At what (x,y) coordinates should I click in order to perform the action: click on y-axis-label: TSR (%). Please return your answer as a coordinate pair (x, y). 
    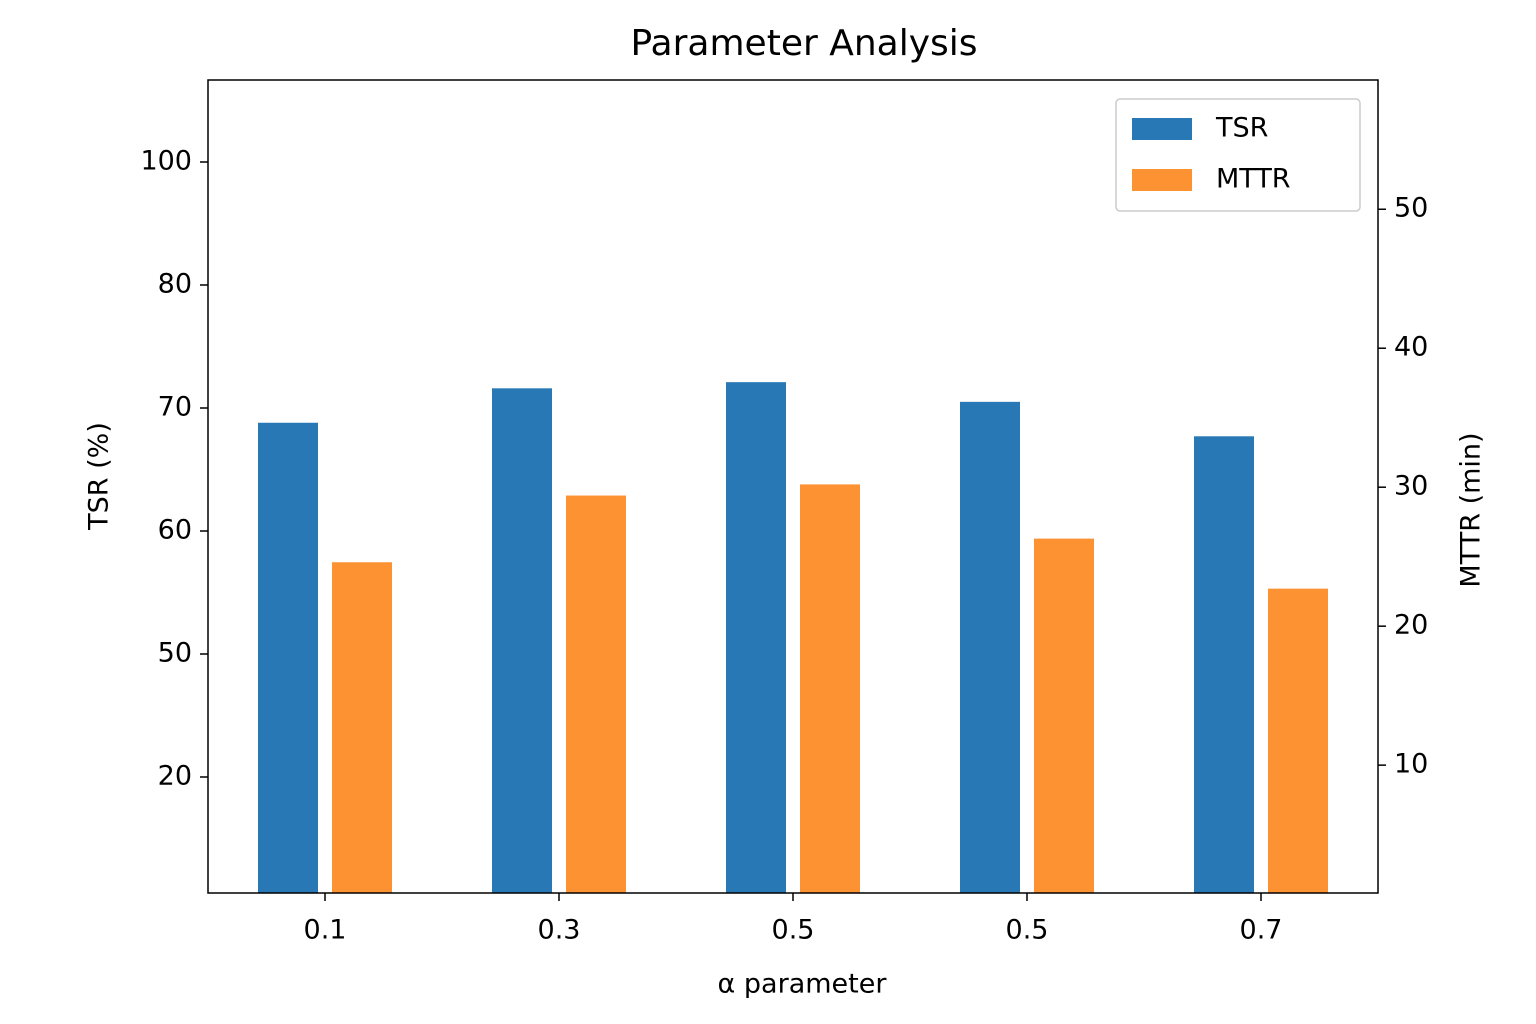
    Looking at the image, I should click on (99, 476).